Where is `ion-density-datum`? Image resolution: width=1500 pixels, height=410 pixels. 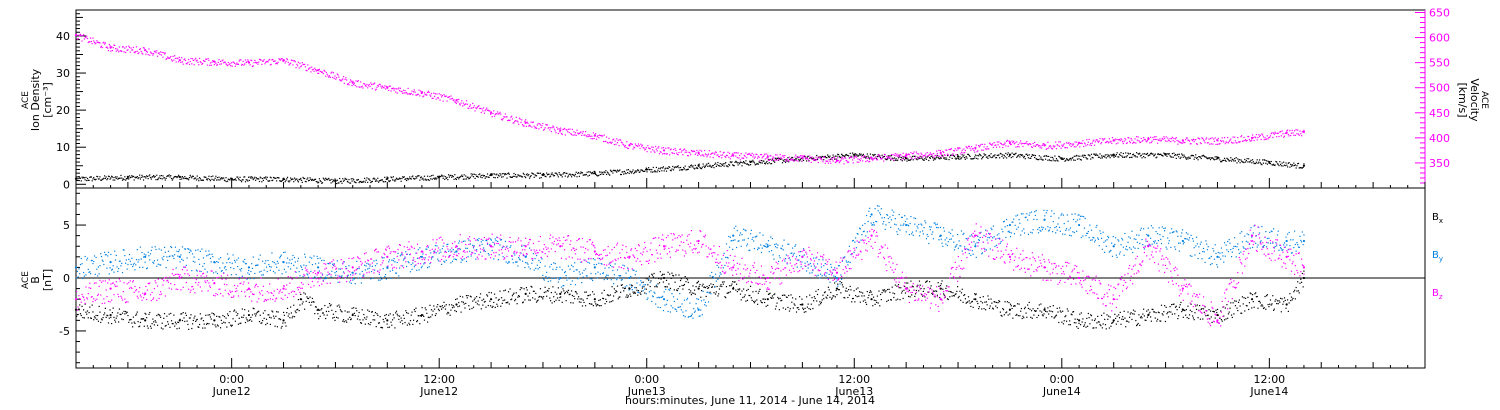
ion-density-datum is located at coordinates (127, 176).